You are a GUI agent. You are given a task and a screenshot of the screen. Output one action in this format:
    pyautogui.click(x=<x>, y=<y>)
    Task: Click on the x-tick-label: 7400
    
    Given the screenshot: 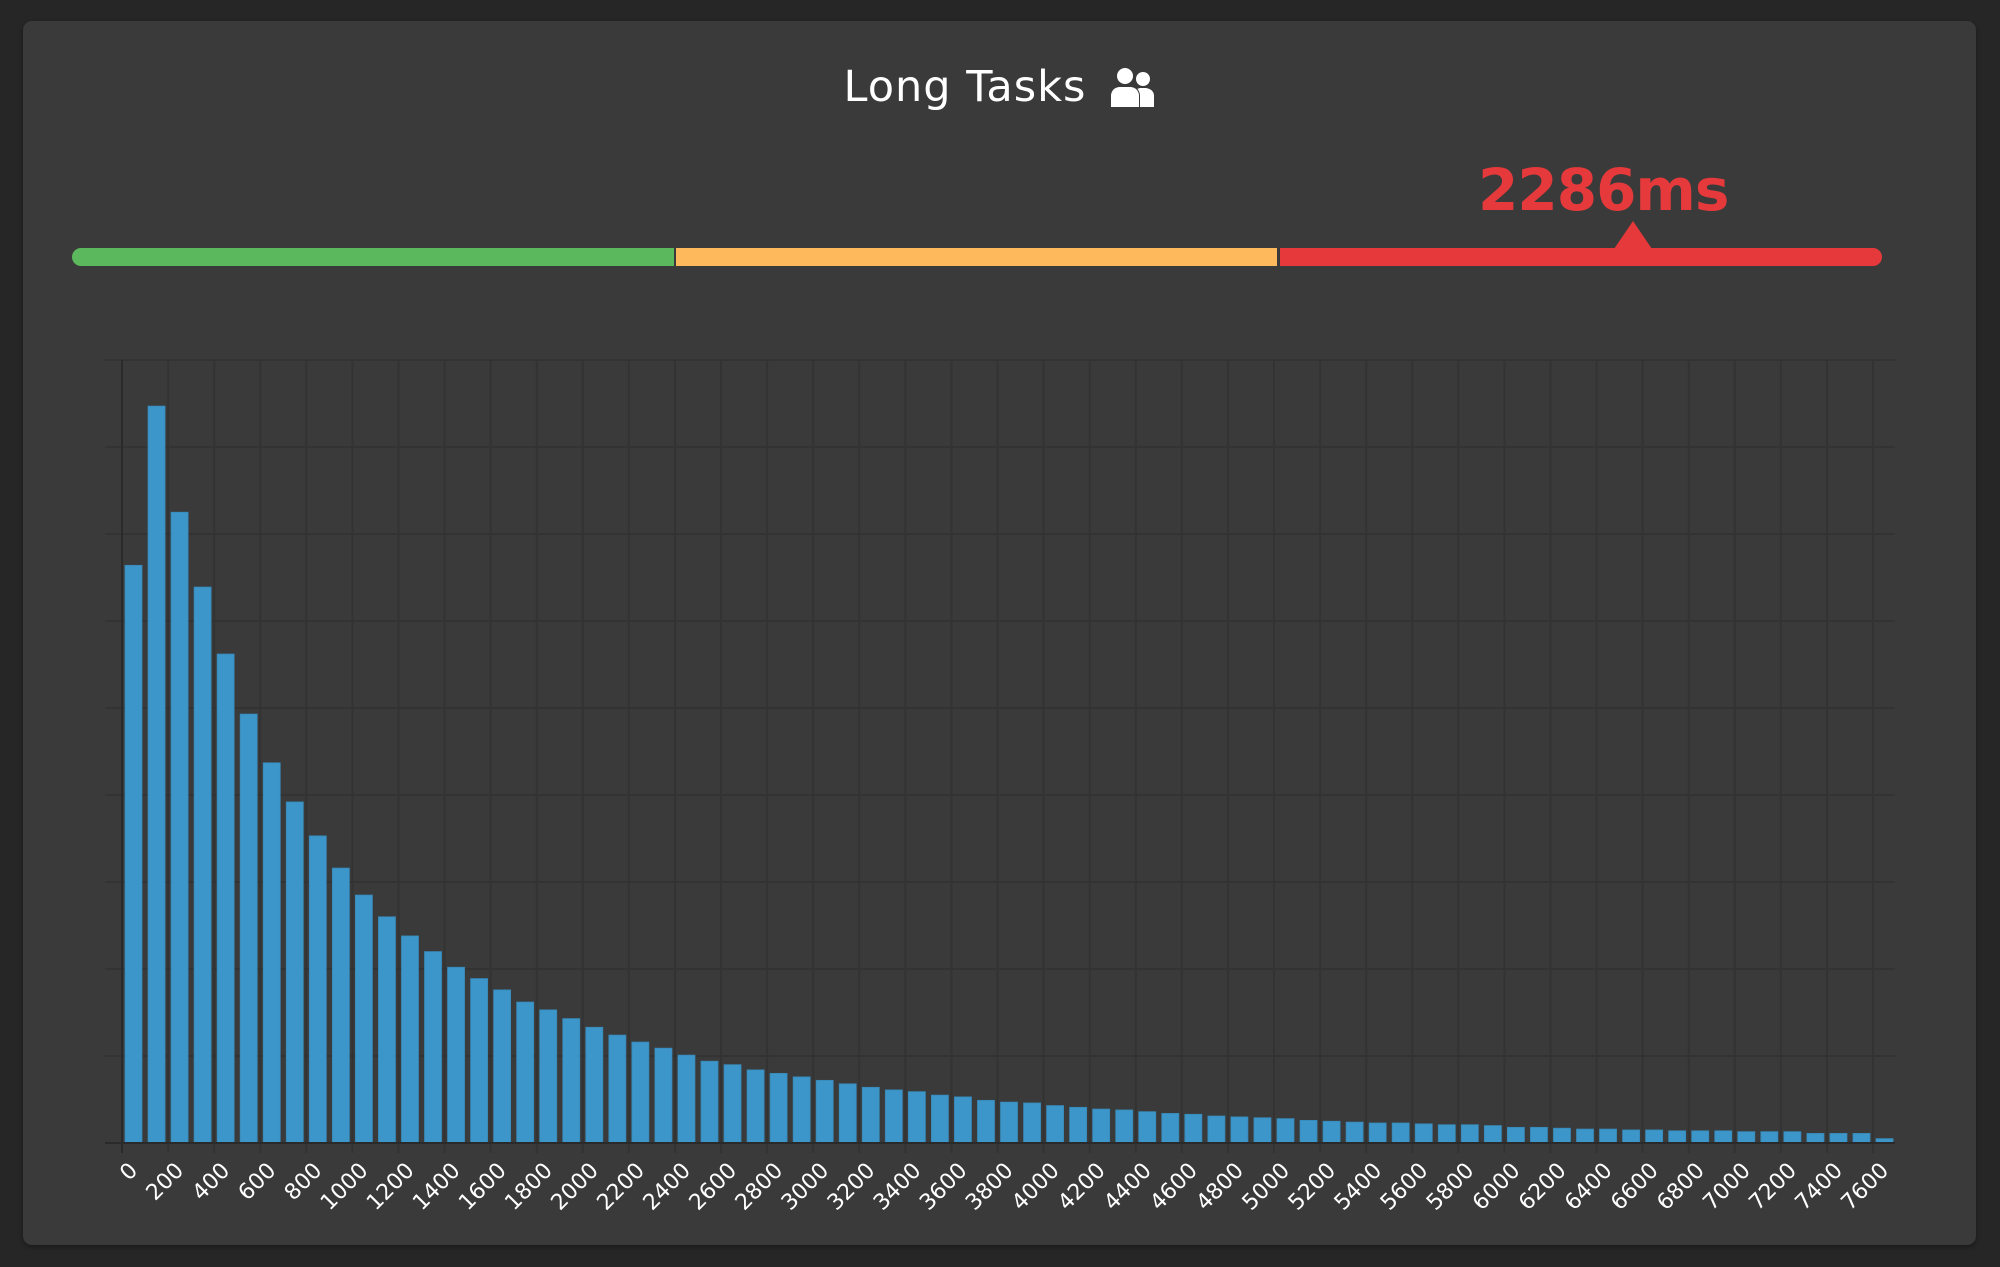 What is the action you would take?
    pyautogui.click(x=1819, y=1186)
    